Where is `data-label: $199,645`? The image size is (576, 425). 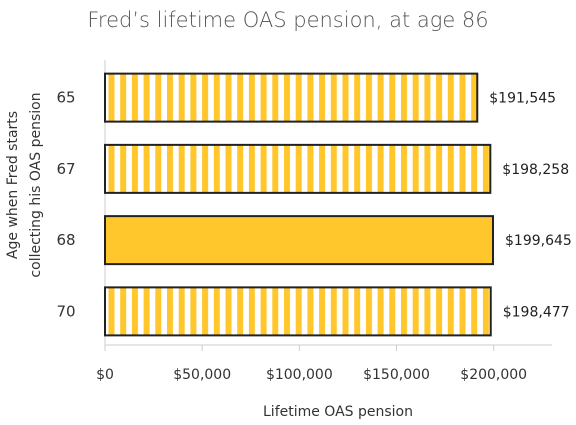
data-label: $199,645 is located at coordinates (538, 241).